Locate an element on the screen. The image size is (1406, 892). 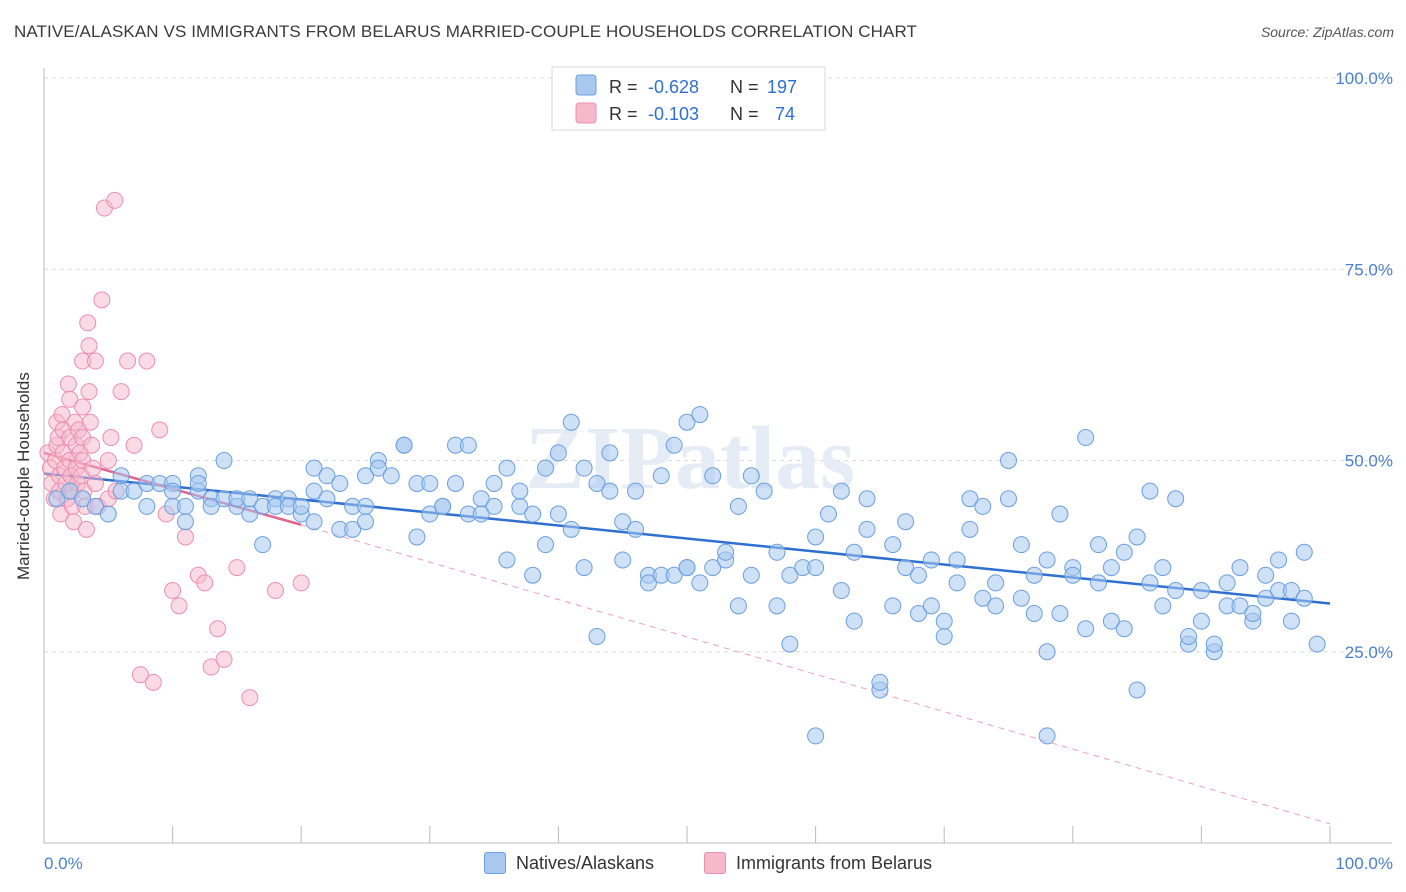
legend-item-belarus: Immigrants from Belarus is located at coordinates (818, 863).